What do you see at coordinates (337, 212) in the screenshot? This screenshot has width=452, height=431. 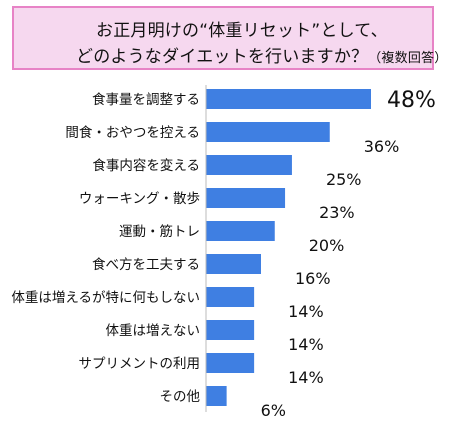 I see `data-label: 23%` at bounding box center [337, 212].